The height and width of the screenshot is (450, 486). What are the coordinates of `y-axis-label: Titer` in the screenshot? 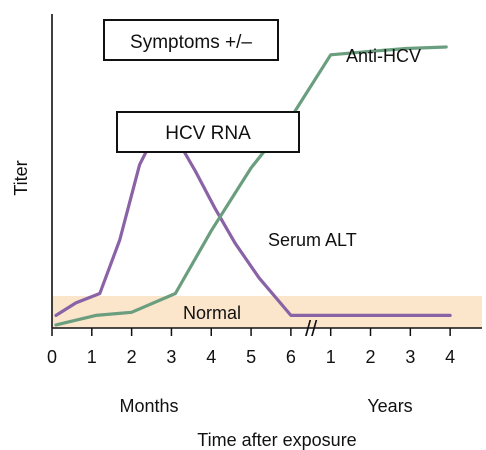 It's located at (21, 177).